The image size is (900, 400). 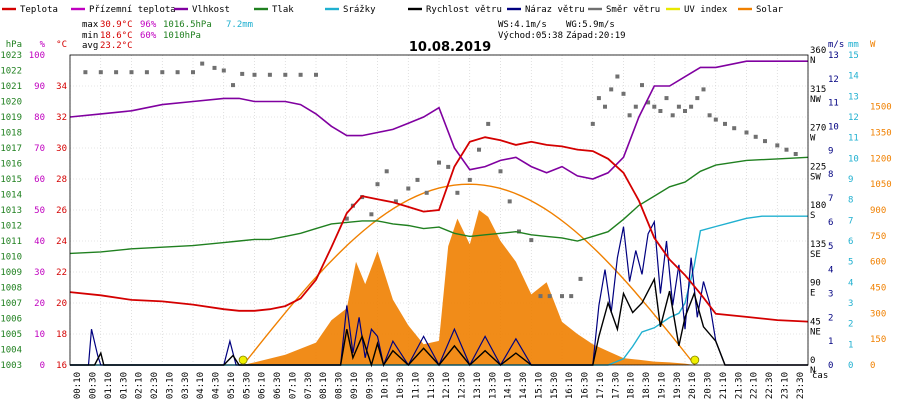 I want to click on x-tick: 16:30, so click(x=586, y=385).